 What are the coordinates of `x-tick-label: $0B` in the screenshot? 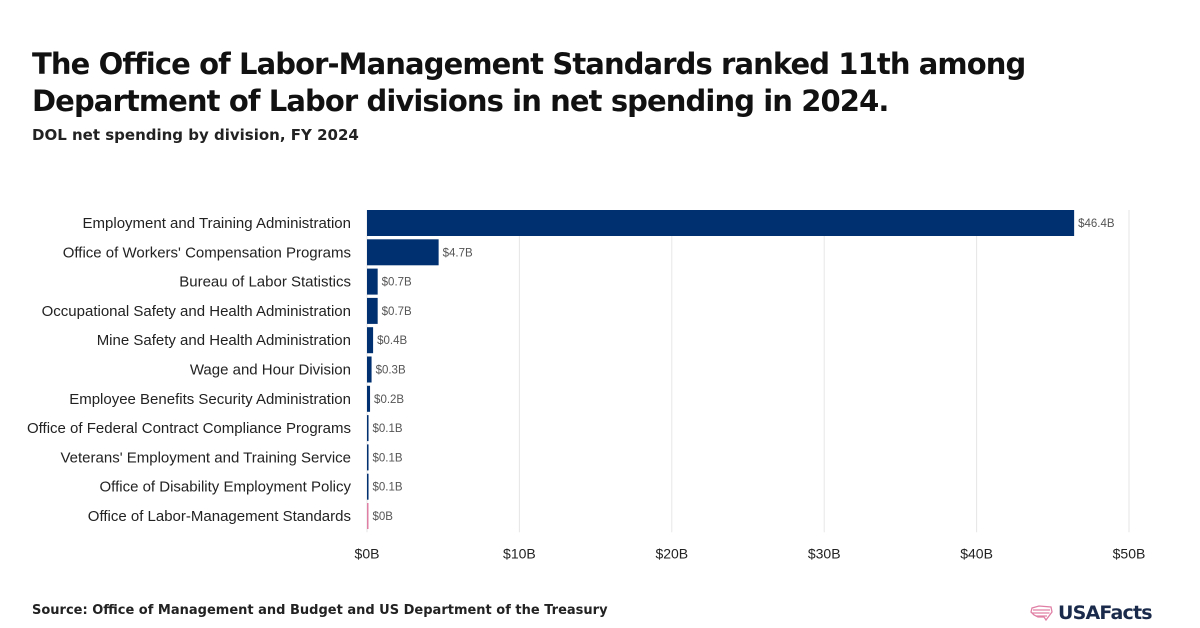 It's located at (367, 553).